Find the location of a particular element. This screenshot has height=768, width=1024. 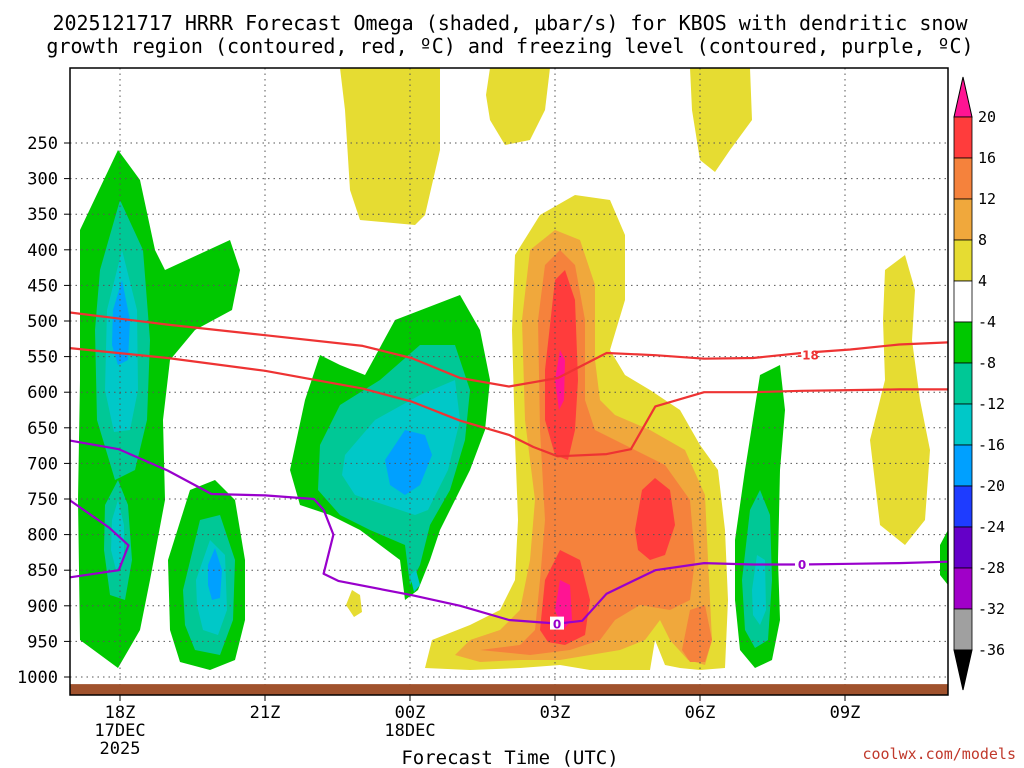

y-tick-label-900: 900 is located at coordinates (42, 607).